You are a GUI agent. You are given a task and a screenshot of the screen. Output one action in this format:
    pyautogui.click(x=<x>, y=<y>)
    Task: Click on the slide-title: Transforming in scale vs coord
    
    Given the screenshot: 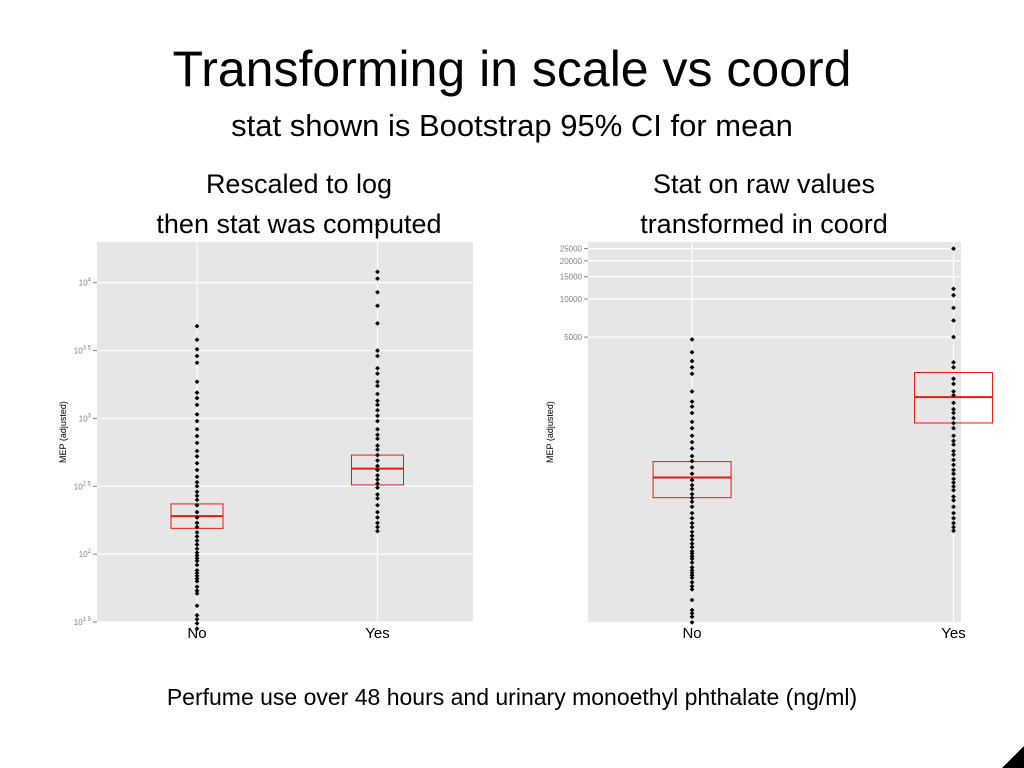 What is the action you would take?
    pyautogui.click(x=512, y=69)
    